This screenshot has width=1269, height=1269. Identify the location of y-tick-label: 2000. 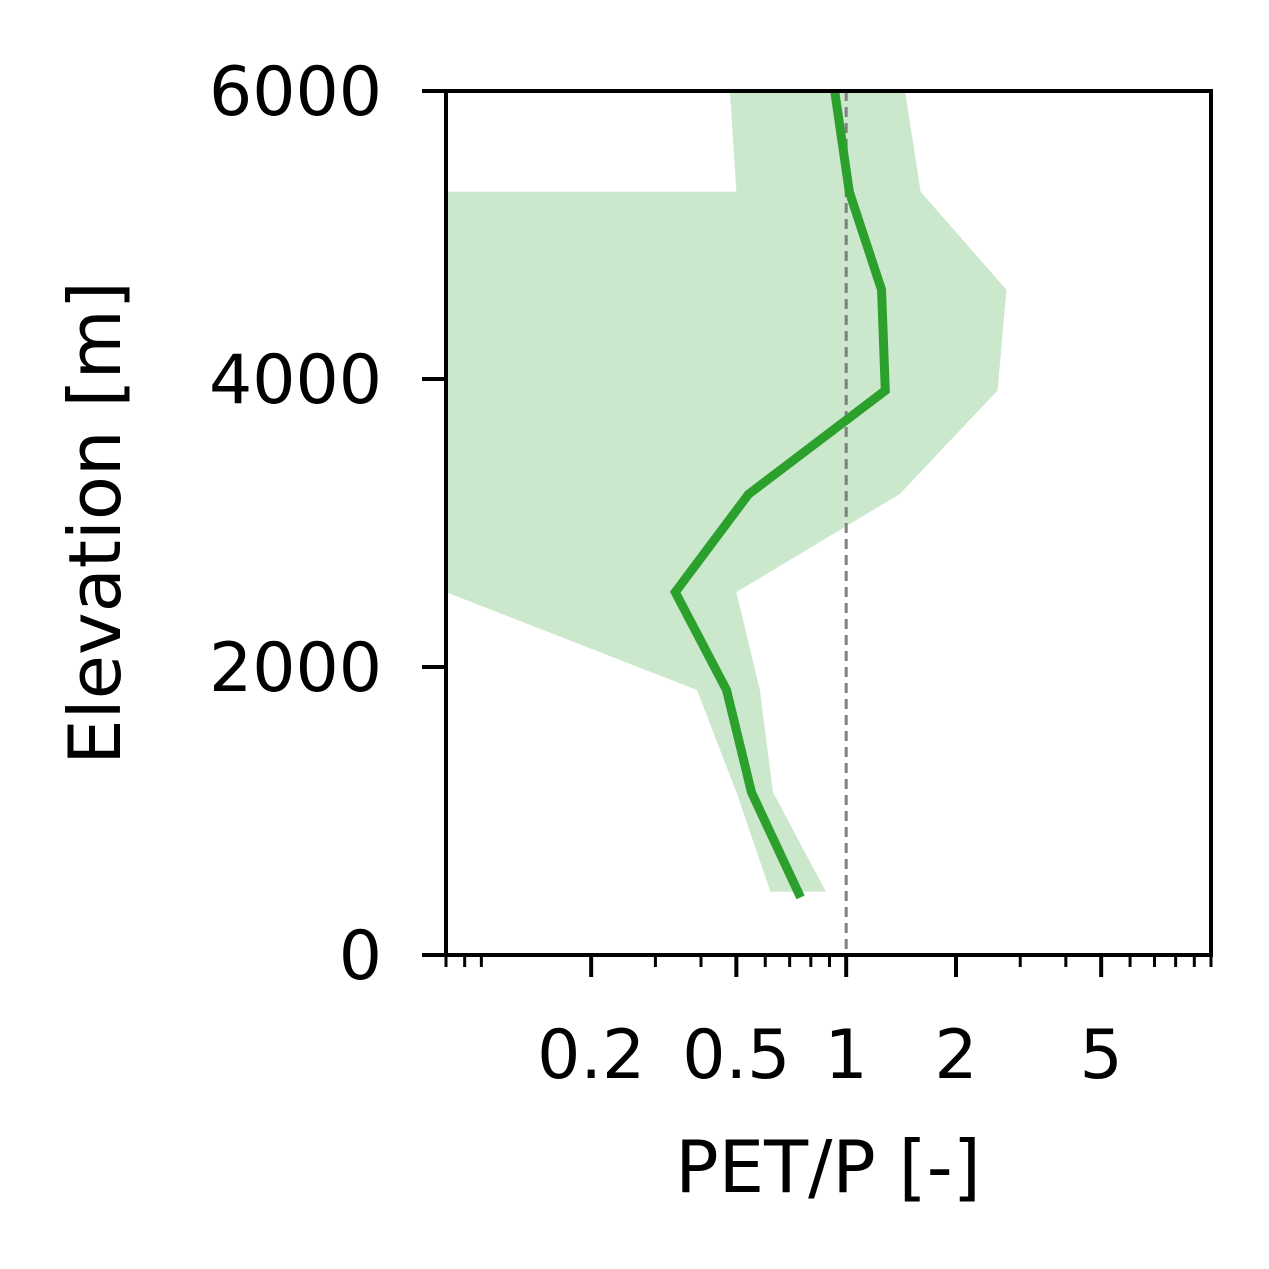
(295, 668).